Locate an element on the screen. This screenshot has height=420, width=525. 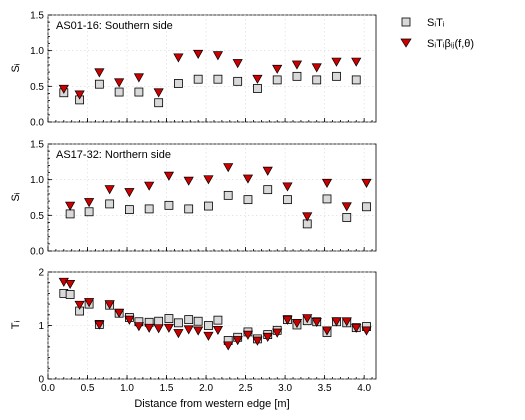
x-tick-label: 0.5 is located at coordinates (88, 388).